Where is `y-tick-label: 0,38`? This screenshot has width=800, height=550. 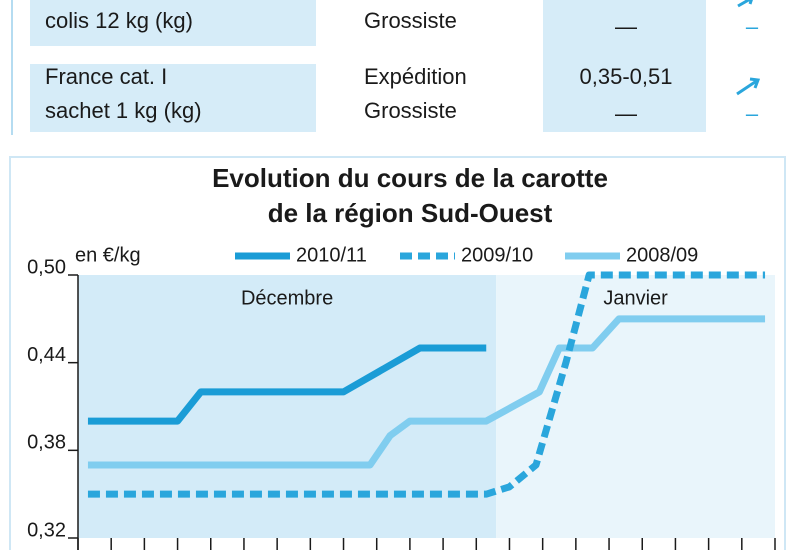
y-tick-label: 0,38 is located at coordinates (46, 443).